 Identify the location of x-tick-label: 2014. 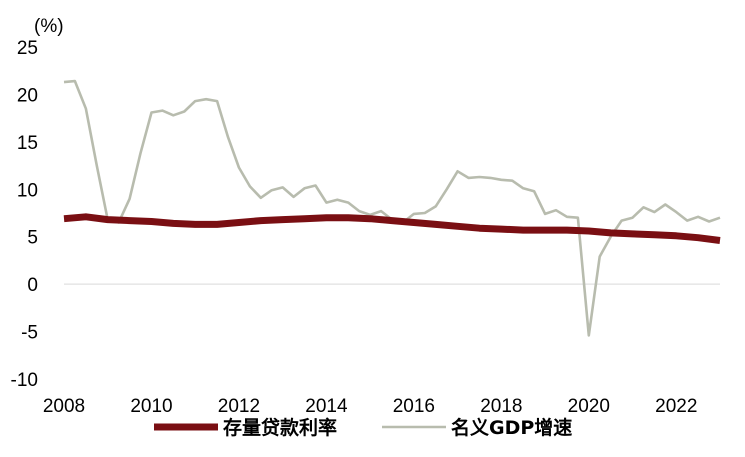
(326, 406).